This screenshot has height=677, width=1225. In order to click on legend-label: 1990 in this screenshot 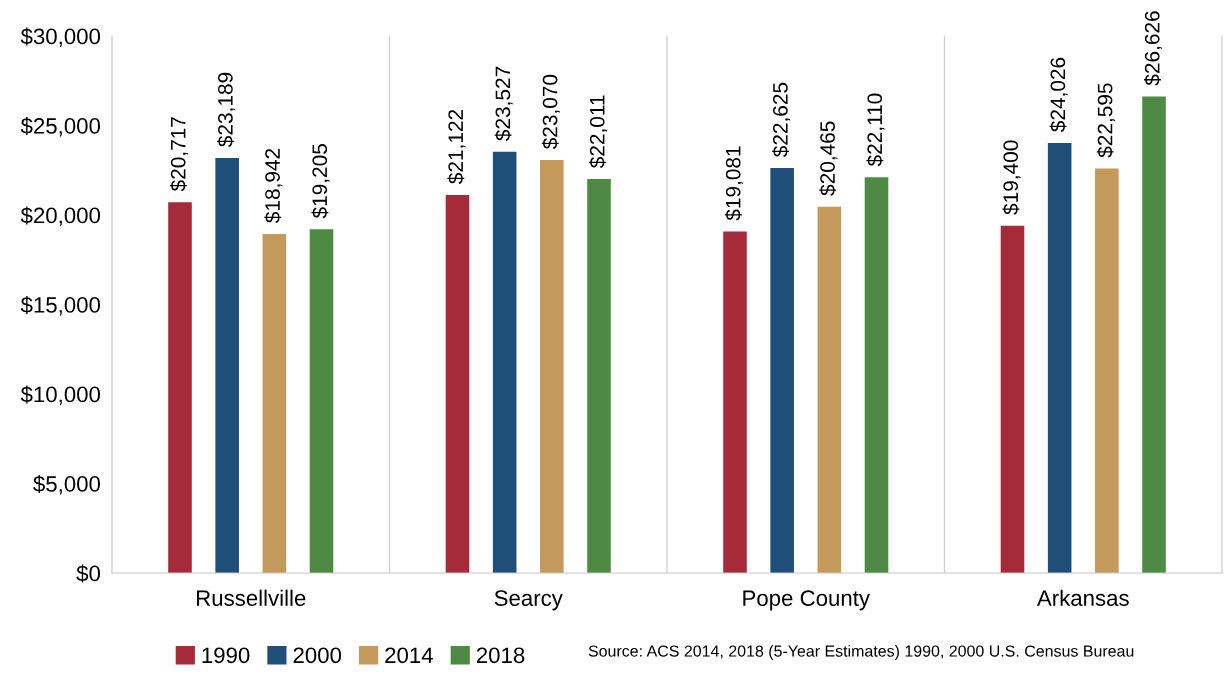, I will do `click(226, 655)`.